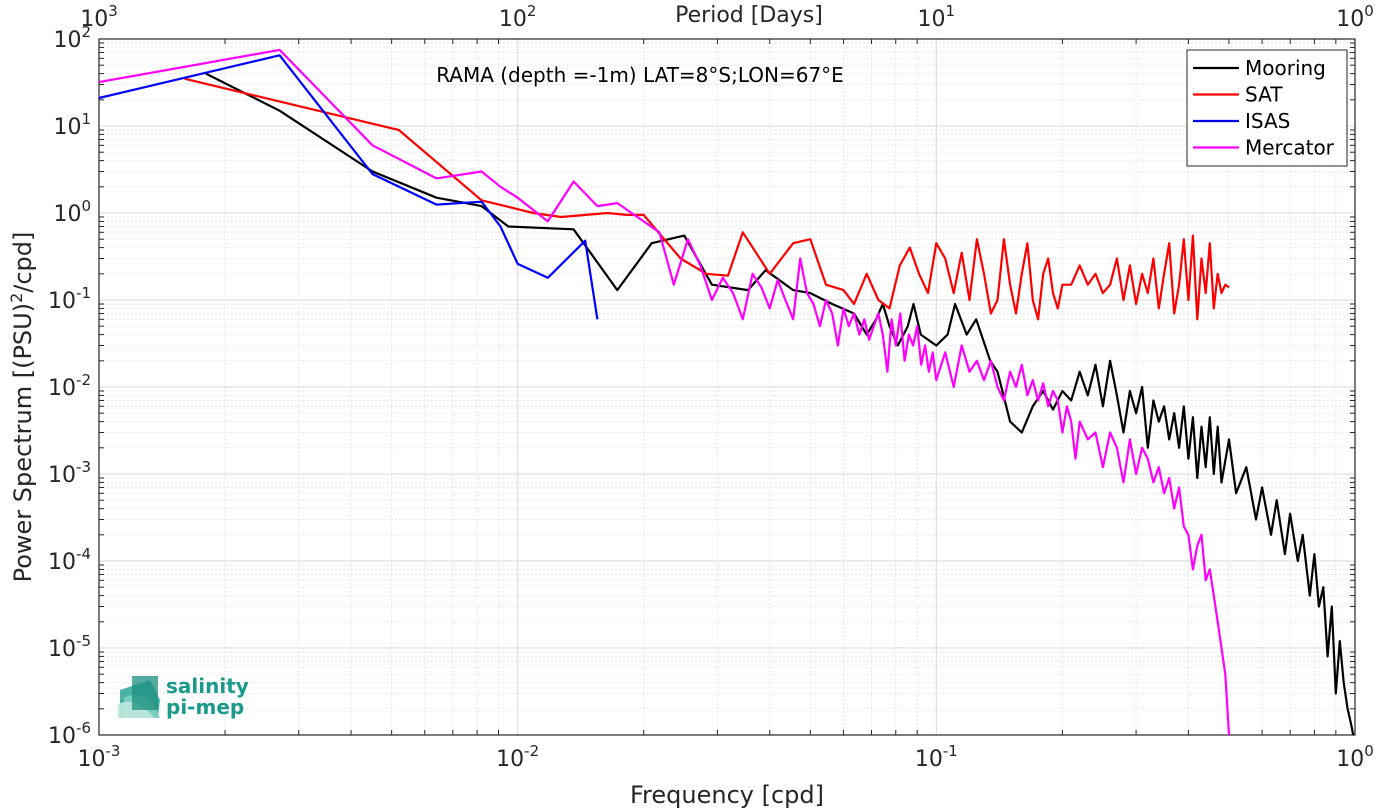 The width and height of the screenshot is (1383, 809). I want to click on series-line-isas, so click(348, 187).